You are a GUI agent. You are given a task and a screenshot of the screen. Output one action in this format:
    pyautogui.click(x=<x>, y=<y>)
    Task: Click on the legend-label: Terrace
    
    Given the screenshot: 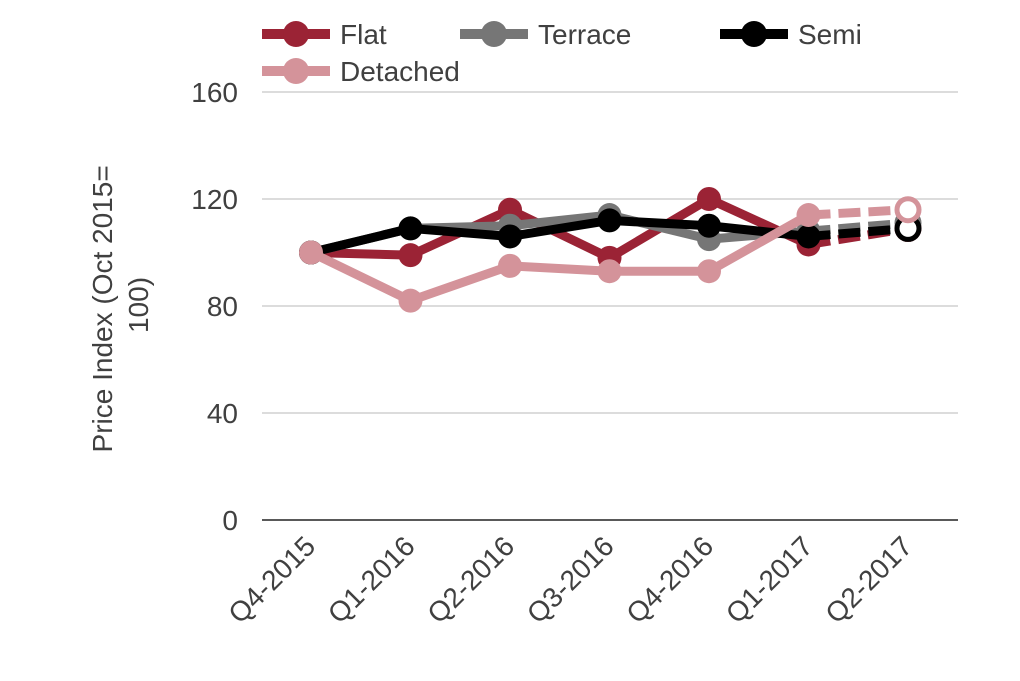 What is the action you would take?
    pyautogui.click(x=584, y=34)
    